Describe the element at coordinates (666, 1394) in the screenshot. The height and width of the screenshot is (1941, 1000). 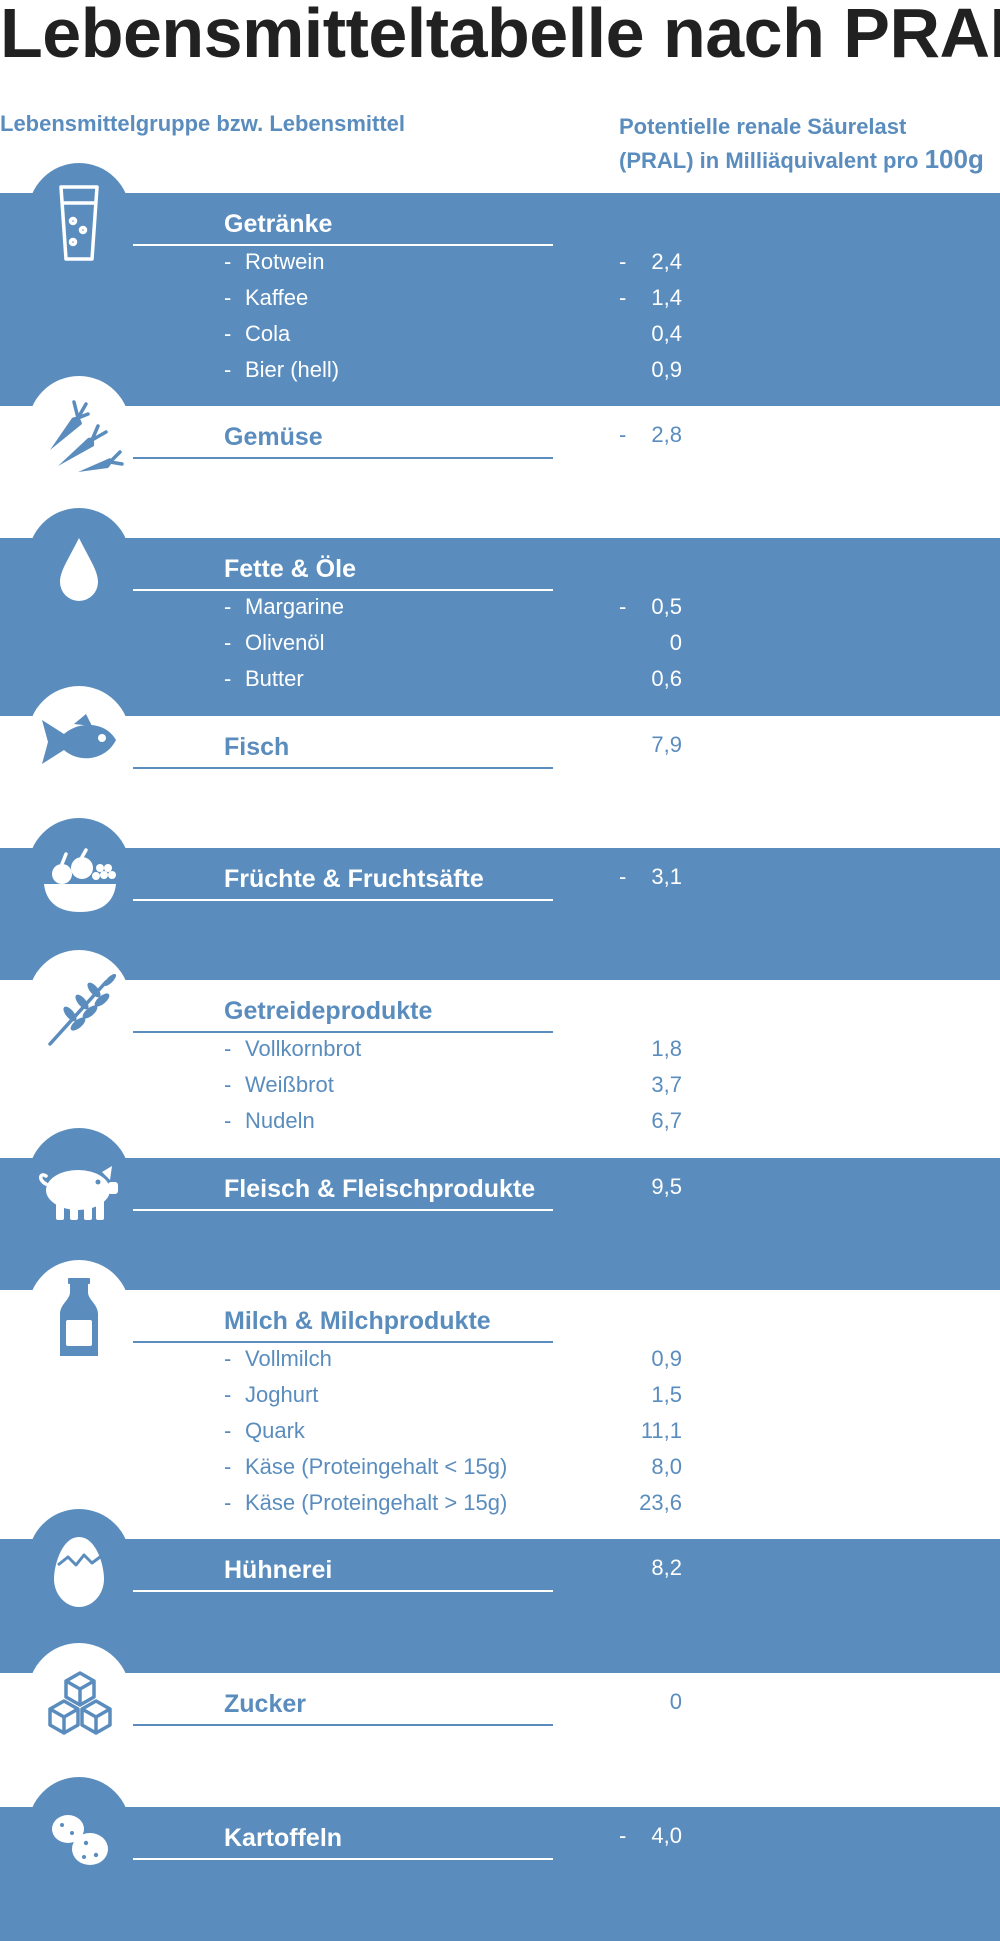
I see `pral-value: 1,5` at that location.